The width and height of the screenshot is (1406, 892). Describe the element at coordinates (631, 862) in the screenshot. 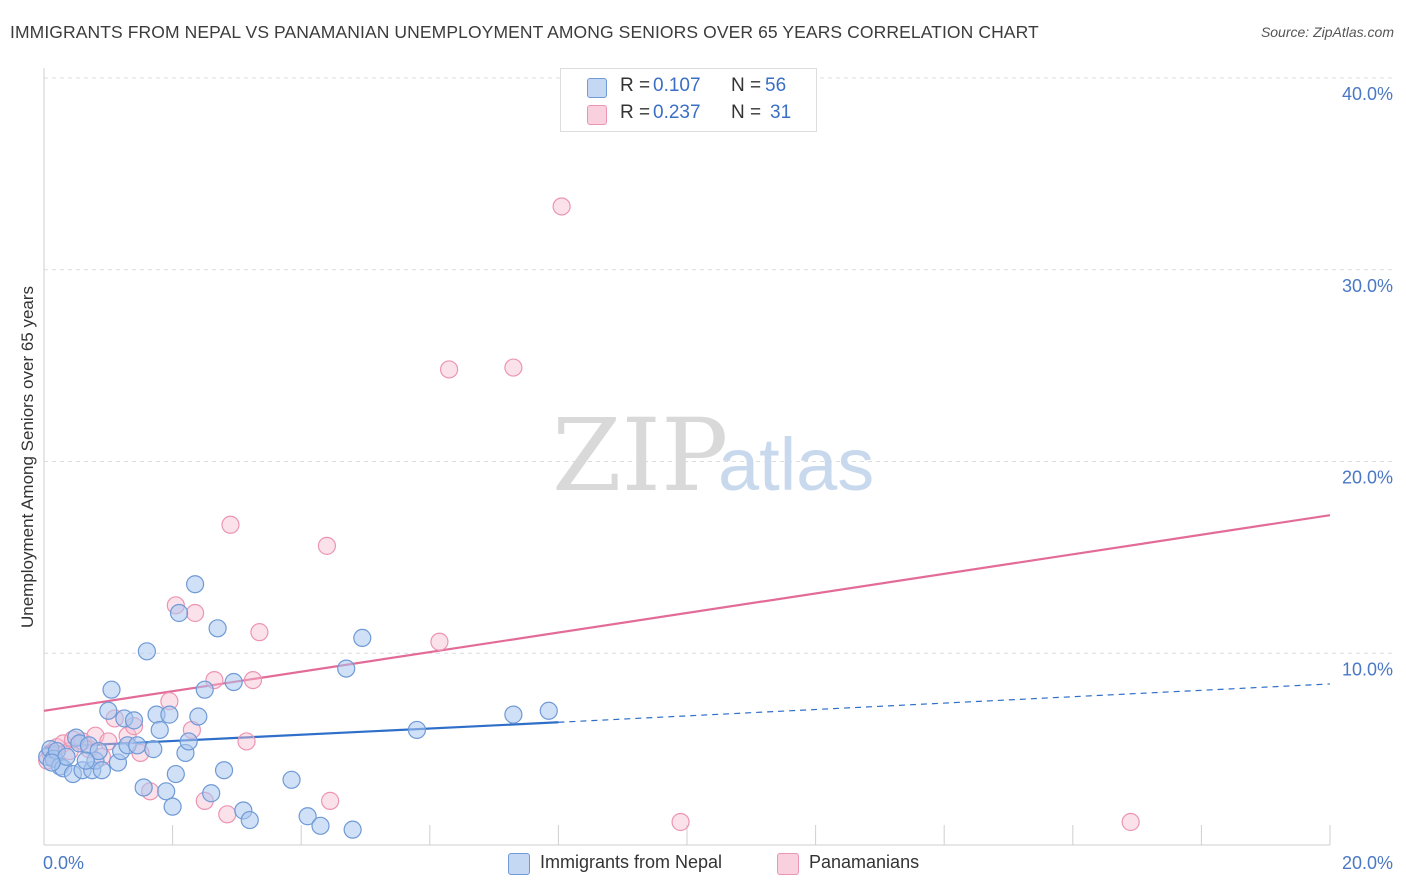

I see `bottom-legend-label-nepal: Immigrants from Nepal` at that location.